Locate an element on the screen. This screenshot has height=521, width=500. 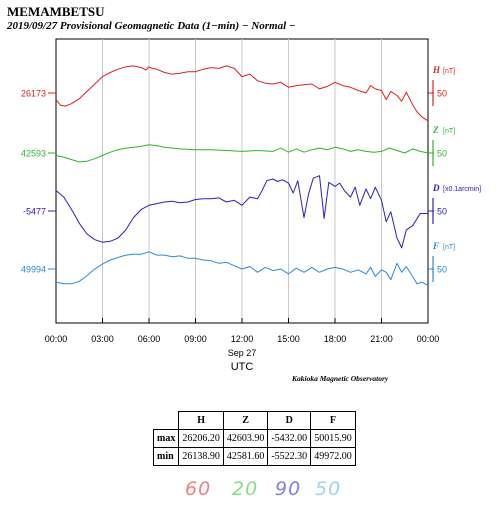
x-tick-label: 06:00 is located at coordinates (149, 339).